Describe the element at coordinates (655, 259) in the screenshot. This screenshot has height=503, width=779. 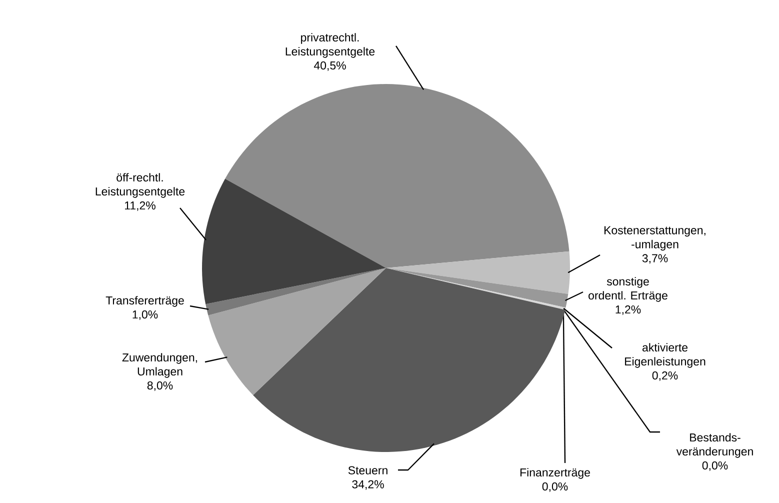
I see `data-label: 3,7%` at that location.